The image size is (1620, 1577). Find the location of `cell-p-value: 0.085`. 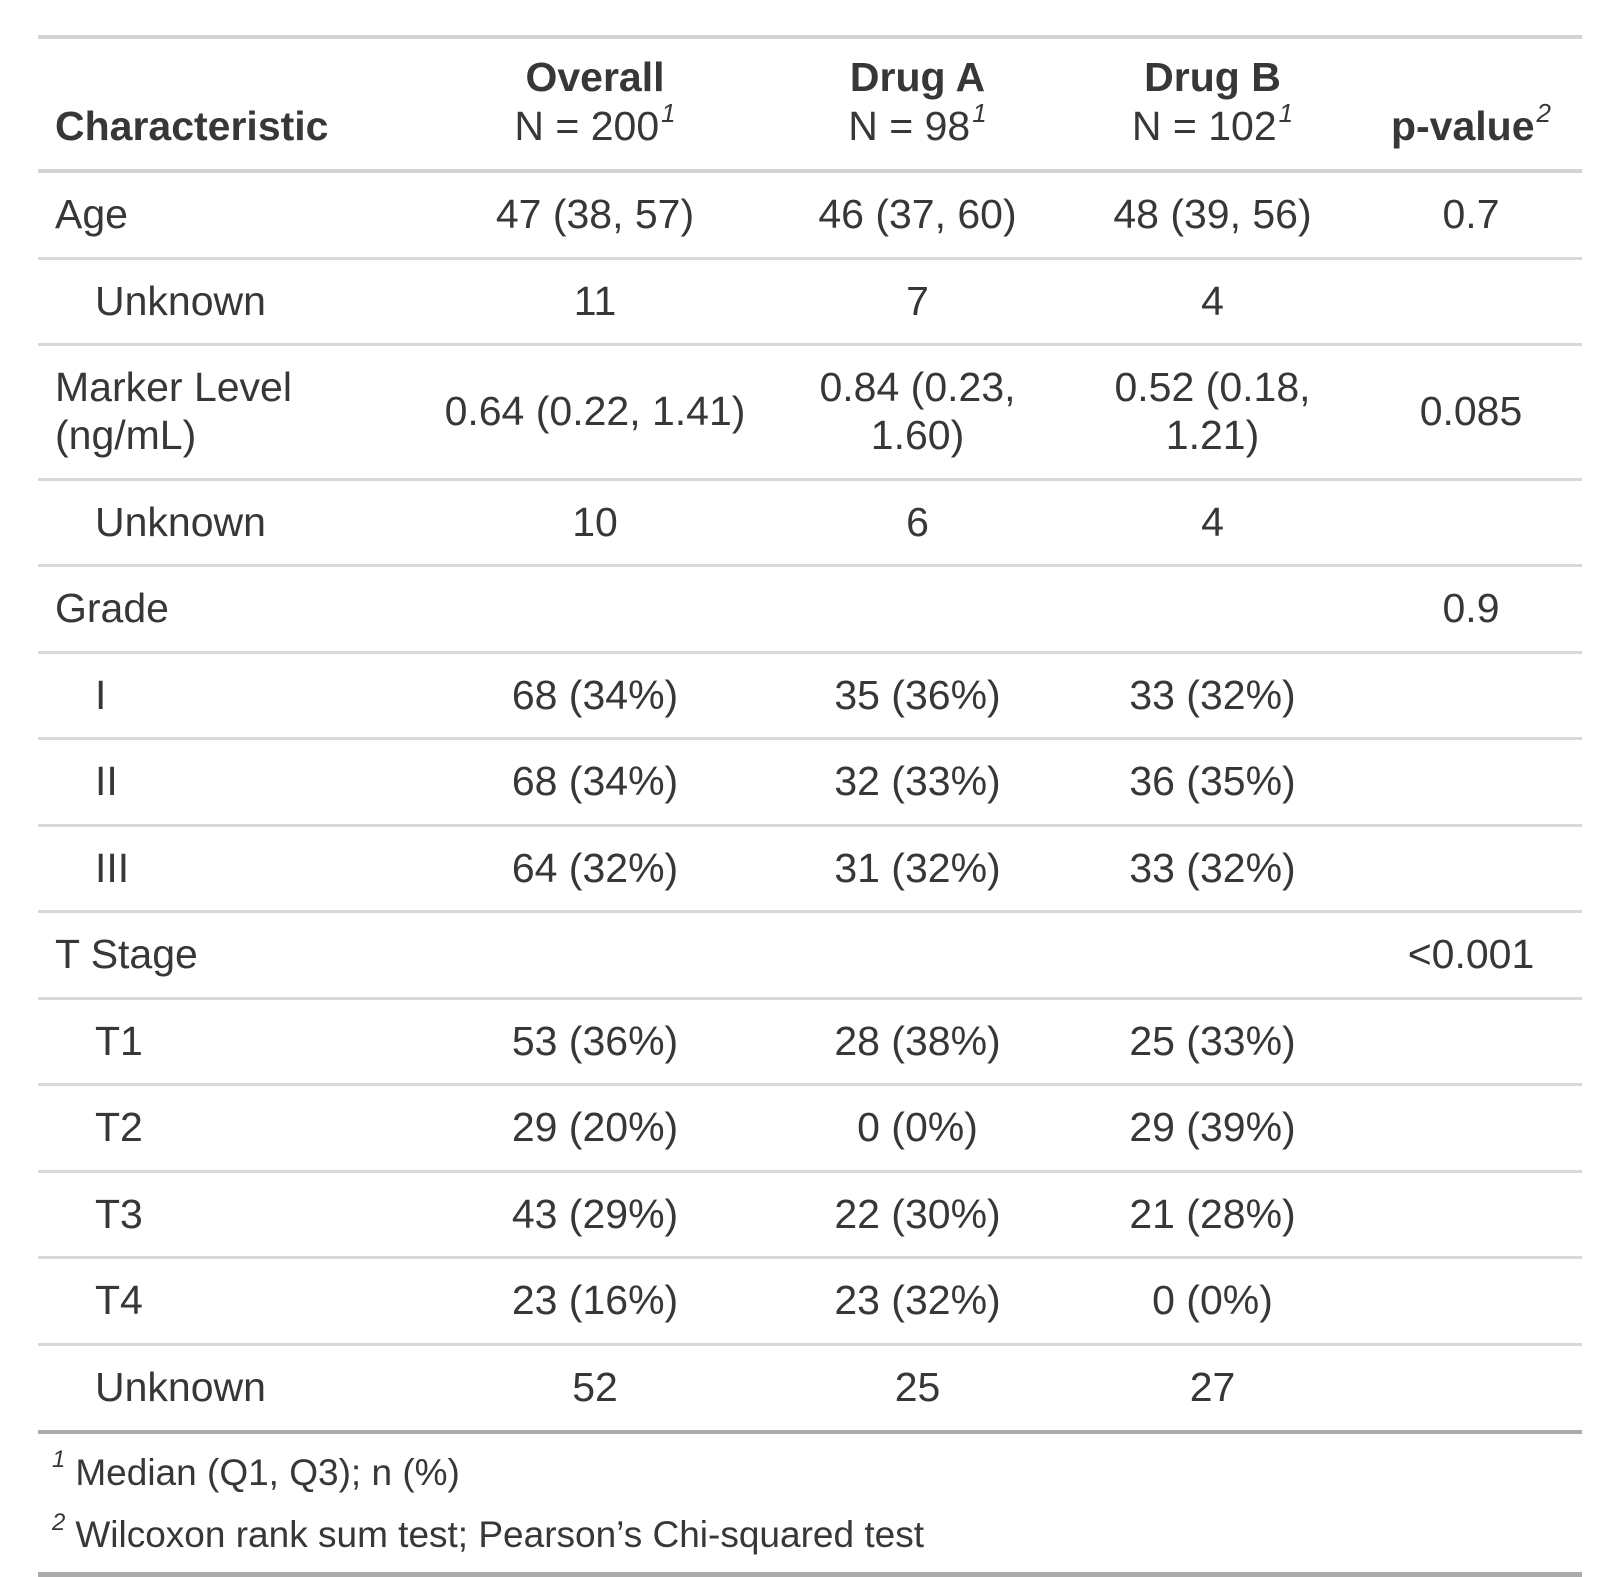

cell-p-value: 0.085 is located at coordinates (1471, 411).